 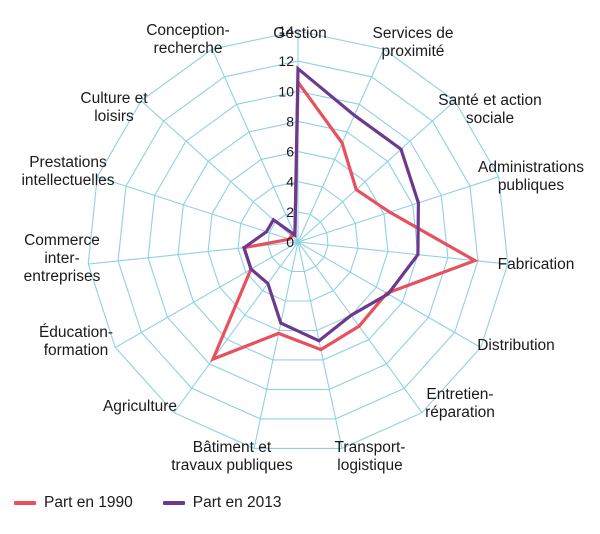 What do you see at coordinates (290, 121) in the screenshot?
I see `tick-label-8: 8` at bounding box center [290, 121].